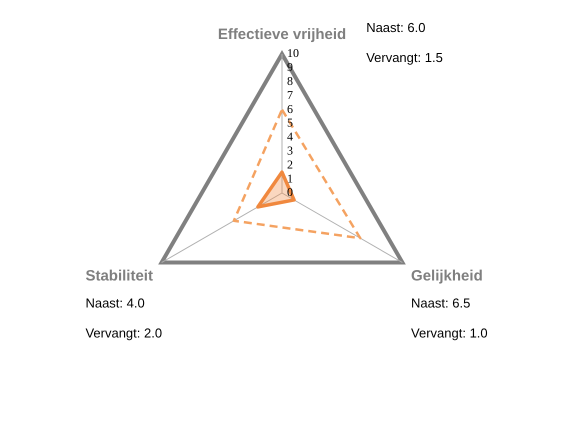  Describe the element at coordinates (290, 150) in the screenshot. I see `y-tick-label: 3` at that location.